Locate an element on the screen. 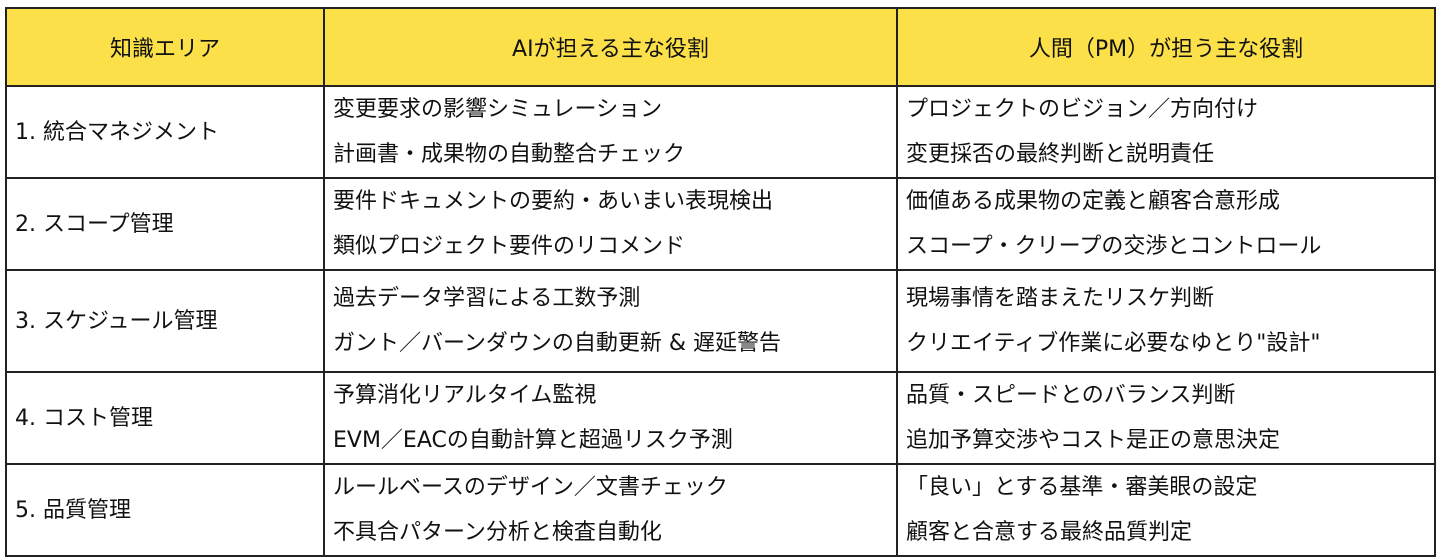  knowledge-area-cell: 5. 品質管理 is located at coordinates (165, 510).